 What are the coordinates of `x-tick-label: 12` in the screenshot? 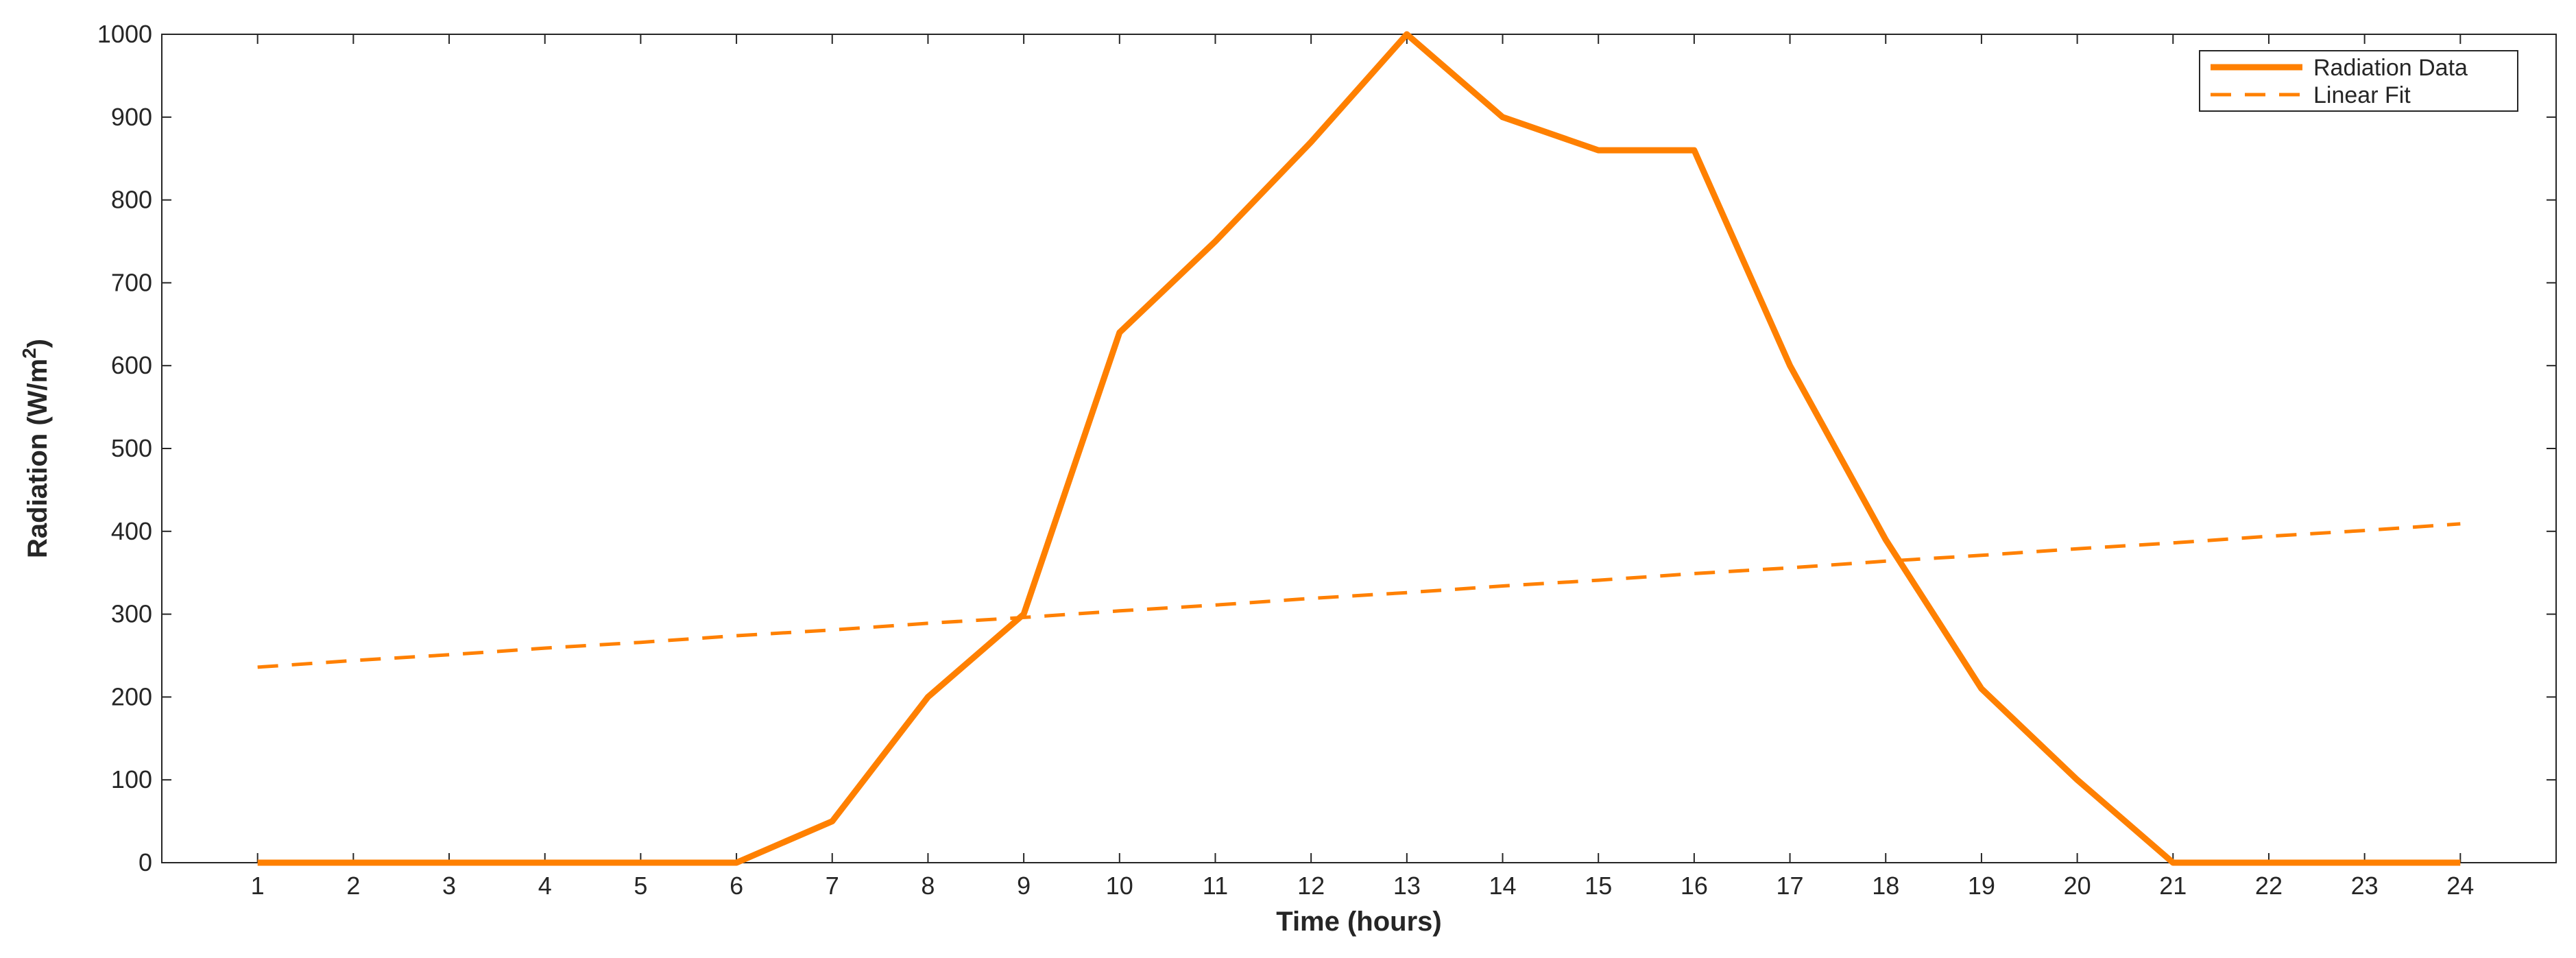 It's located at (1311, 886).